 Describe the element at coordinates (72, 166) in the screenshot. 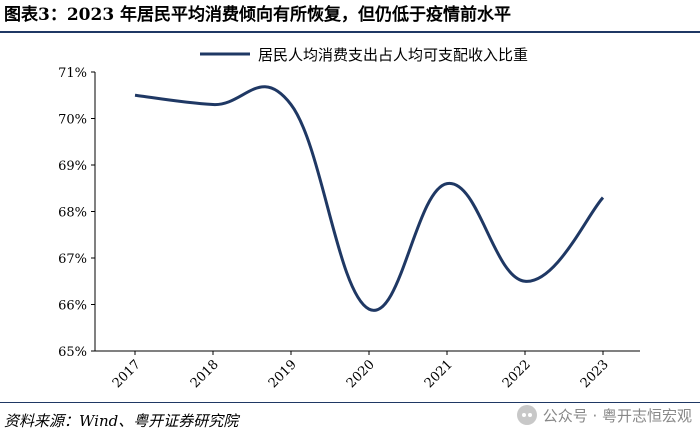

I see `y-tick-label: 69%` at that location.